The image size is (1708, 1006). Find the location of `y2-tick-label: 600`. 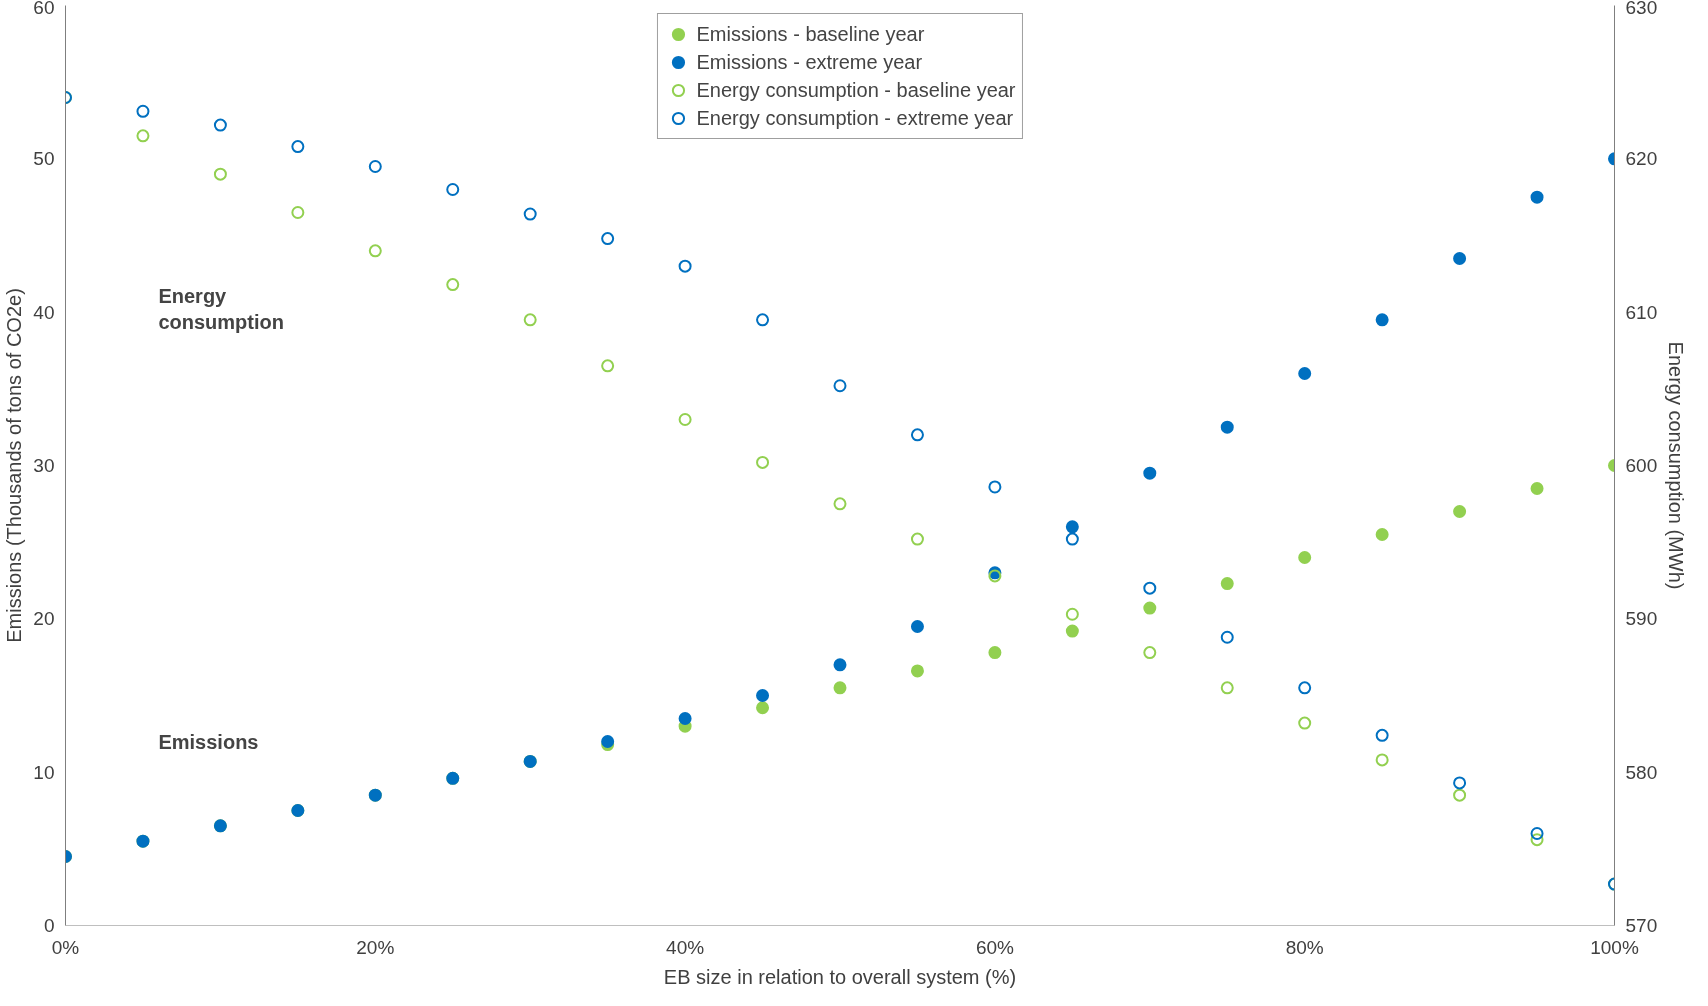

y2-tick-label: 600 is located at coordinates (1641, 465).